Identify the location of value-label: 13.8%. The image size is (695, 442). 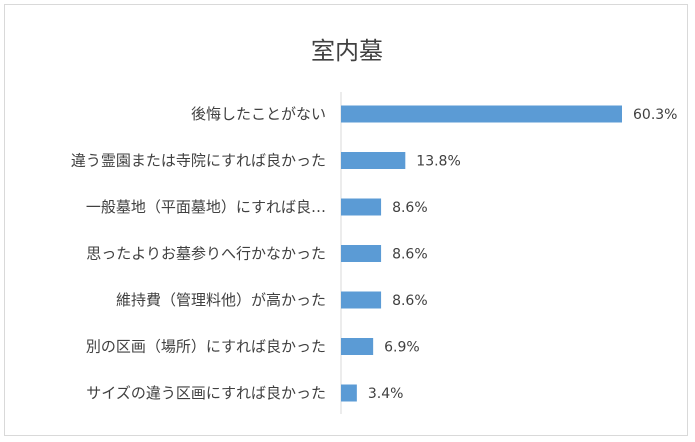
(438, 162).